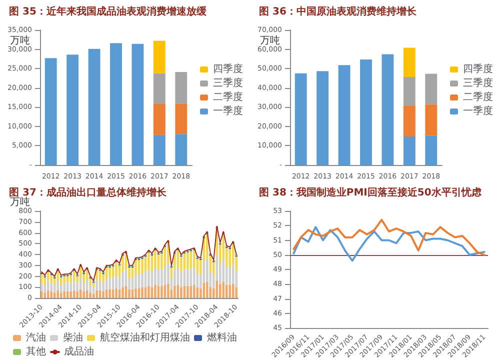 This screenshot has width=500, height=362. What do you see at coordinates (36, 338) in the screenshot?
I see `legend-label: 汽油` at bounding box center [36, 338].